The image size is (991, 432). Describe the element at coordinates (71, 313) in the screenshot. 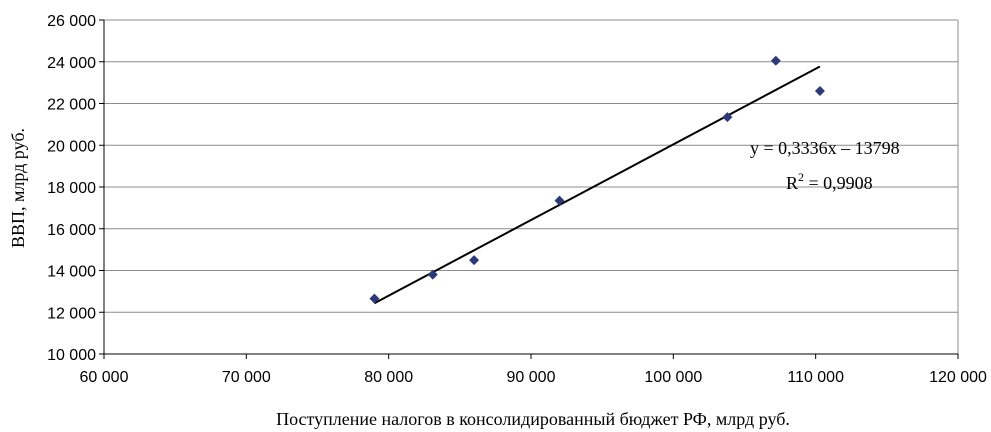

I see `y-tick-label: 12 000` at that location.